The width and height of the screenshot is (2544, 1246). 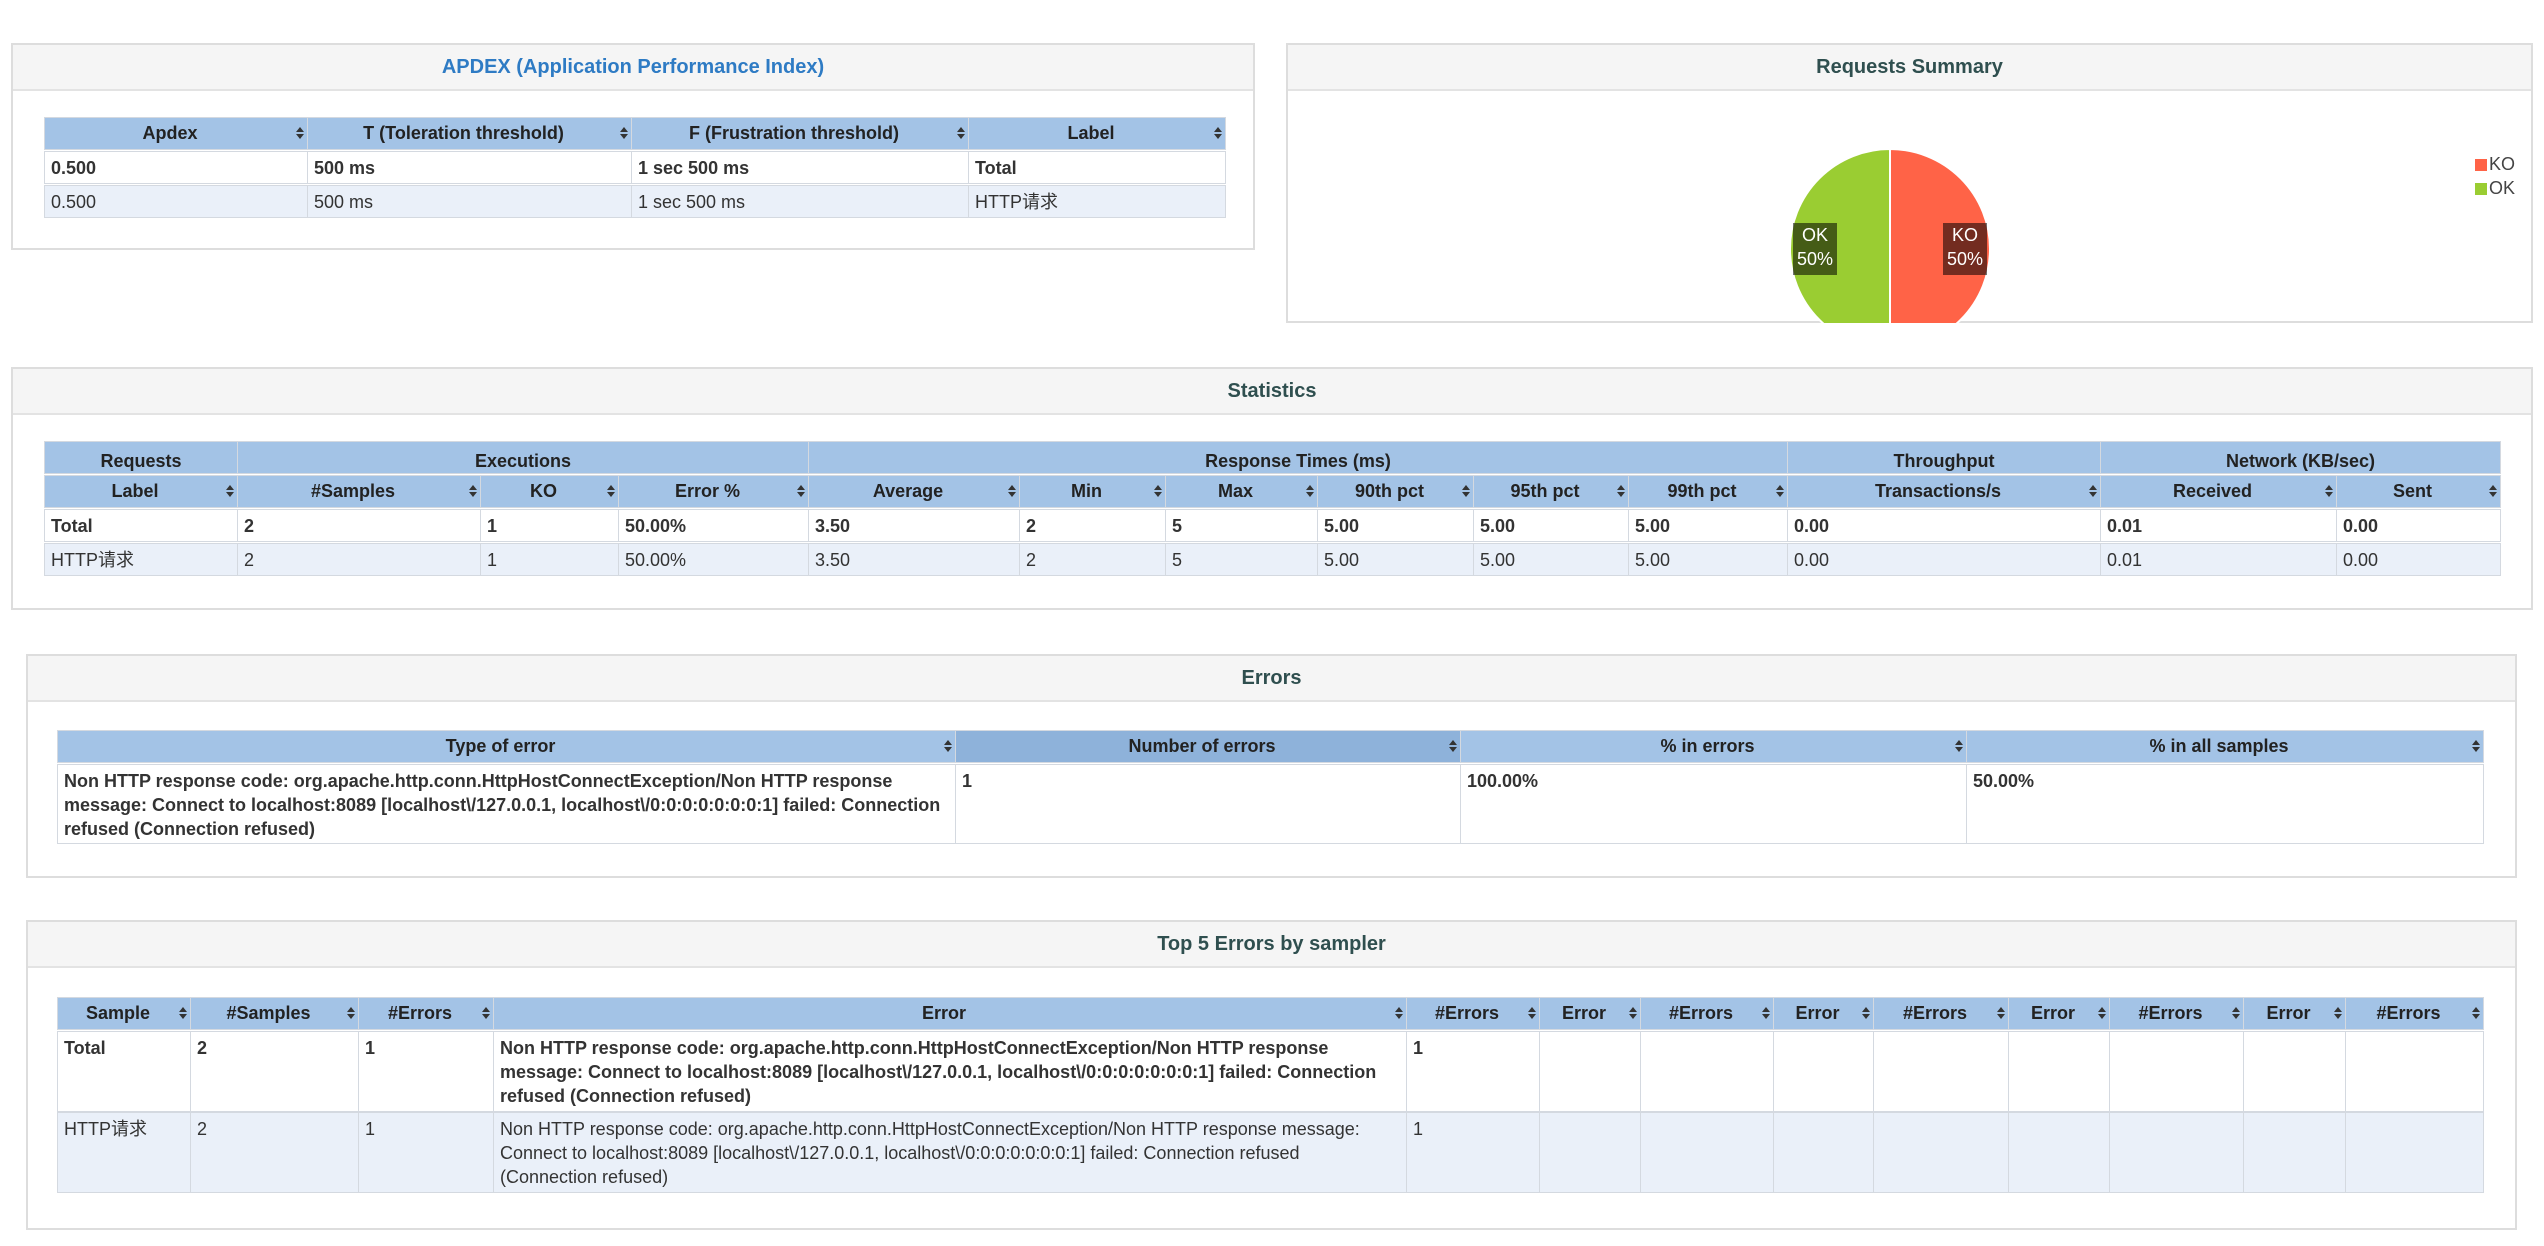 I want to click on panel-title: Errors, so click(x=1271, y=679).